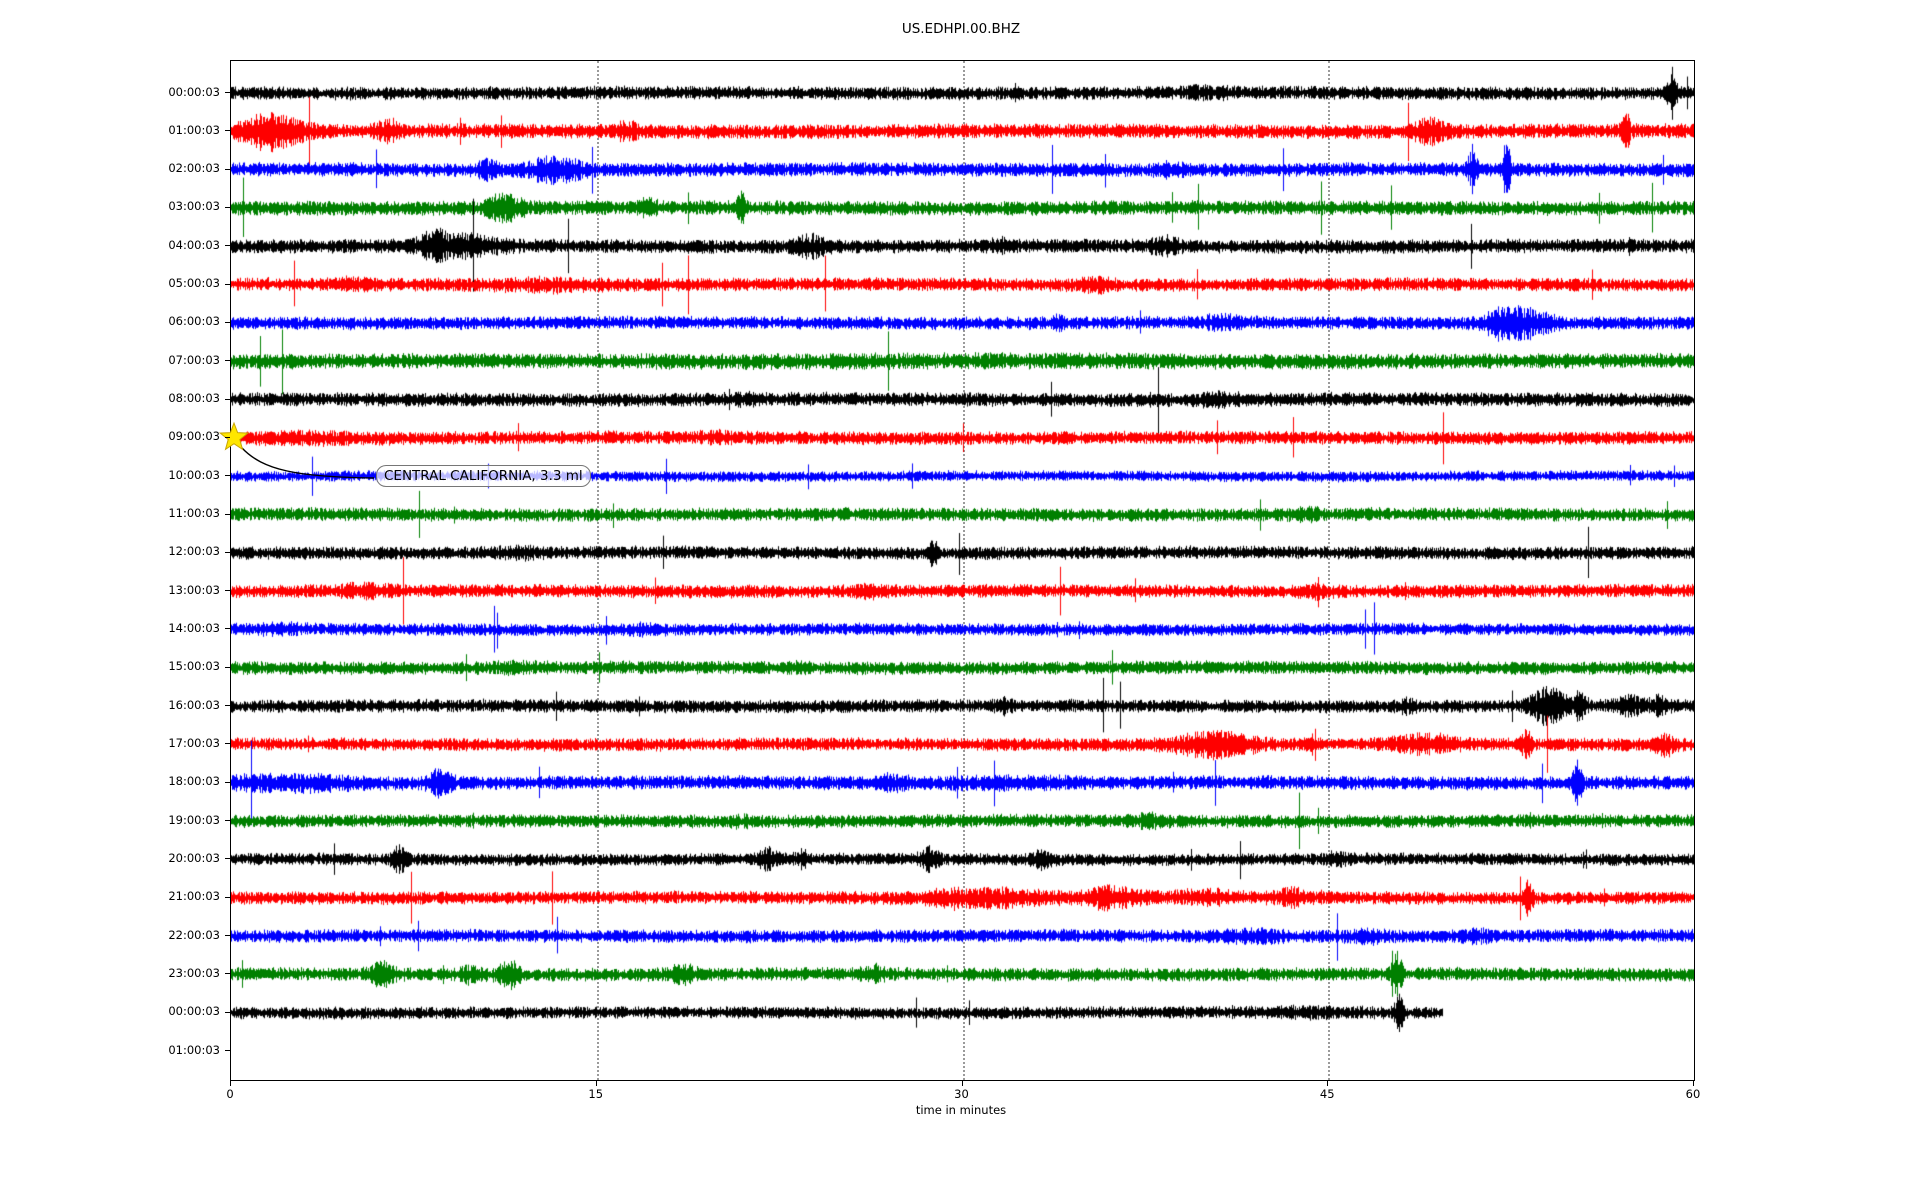 The height and width of the screenshot is (1200, 1920). What do you see at coordinates (194, 627) in the screenshot?
I see `y-tick-label: 14:00:03` at bounding box center [194, 627].